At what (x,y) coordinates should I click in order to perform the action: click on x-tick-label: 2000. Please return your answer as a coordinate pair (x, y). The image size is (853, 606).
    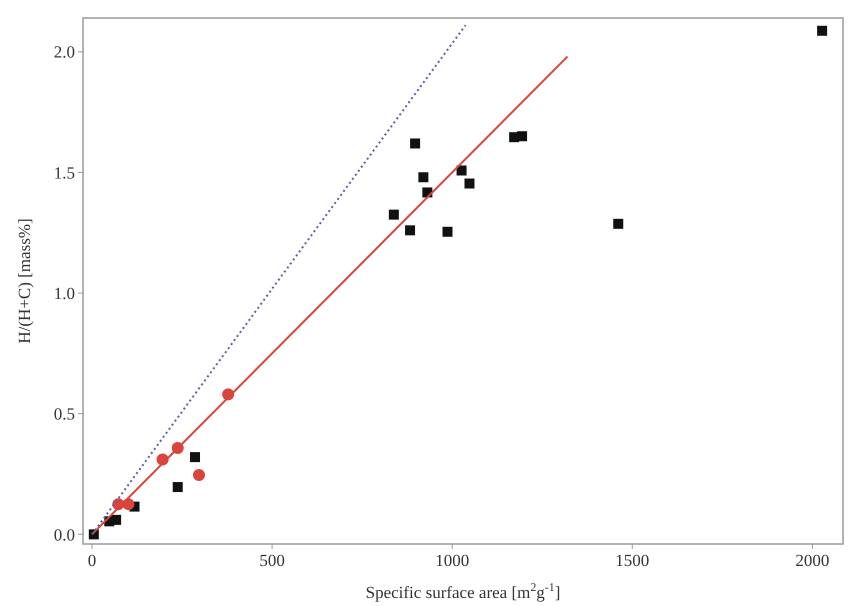
    Looking at the image, I should click on (812, 560).